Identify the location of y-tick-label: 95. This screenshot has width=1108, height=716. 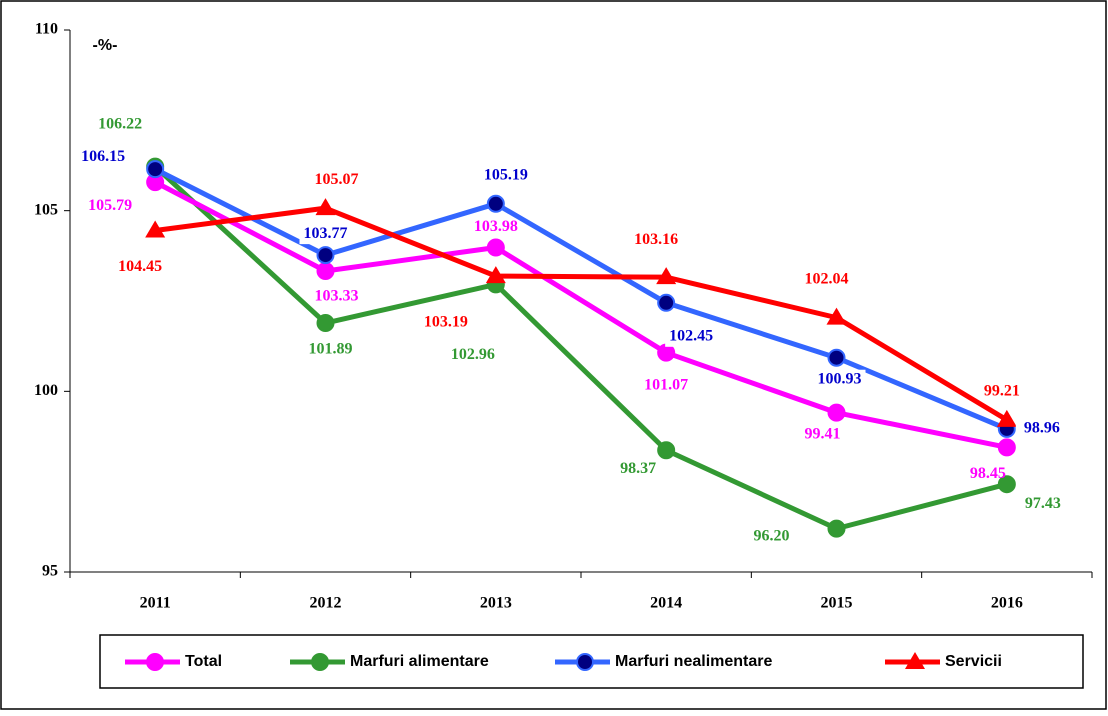
(50, 571).